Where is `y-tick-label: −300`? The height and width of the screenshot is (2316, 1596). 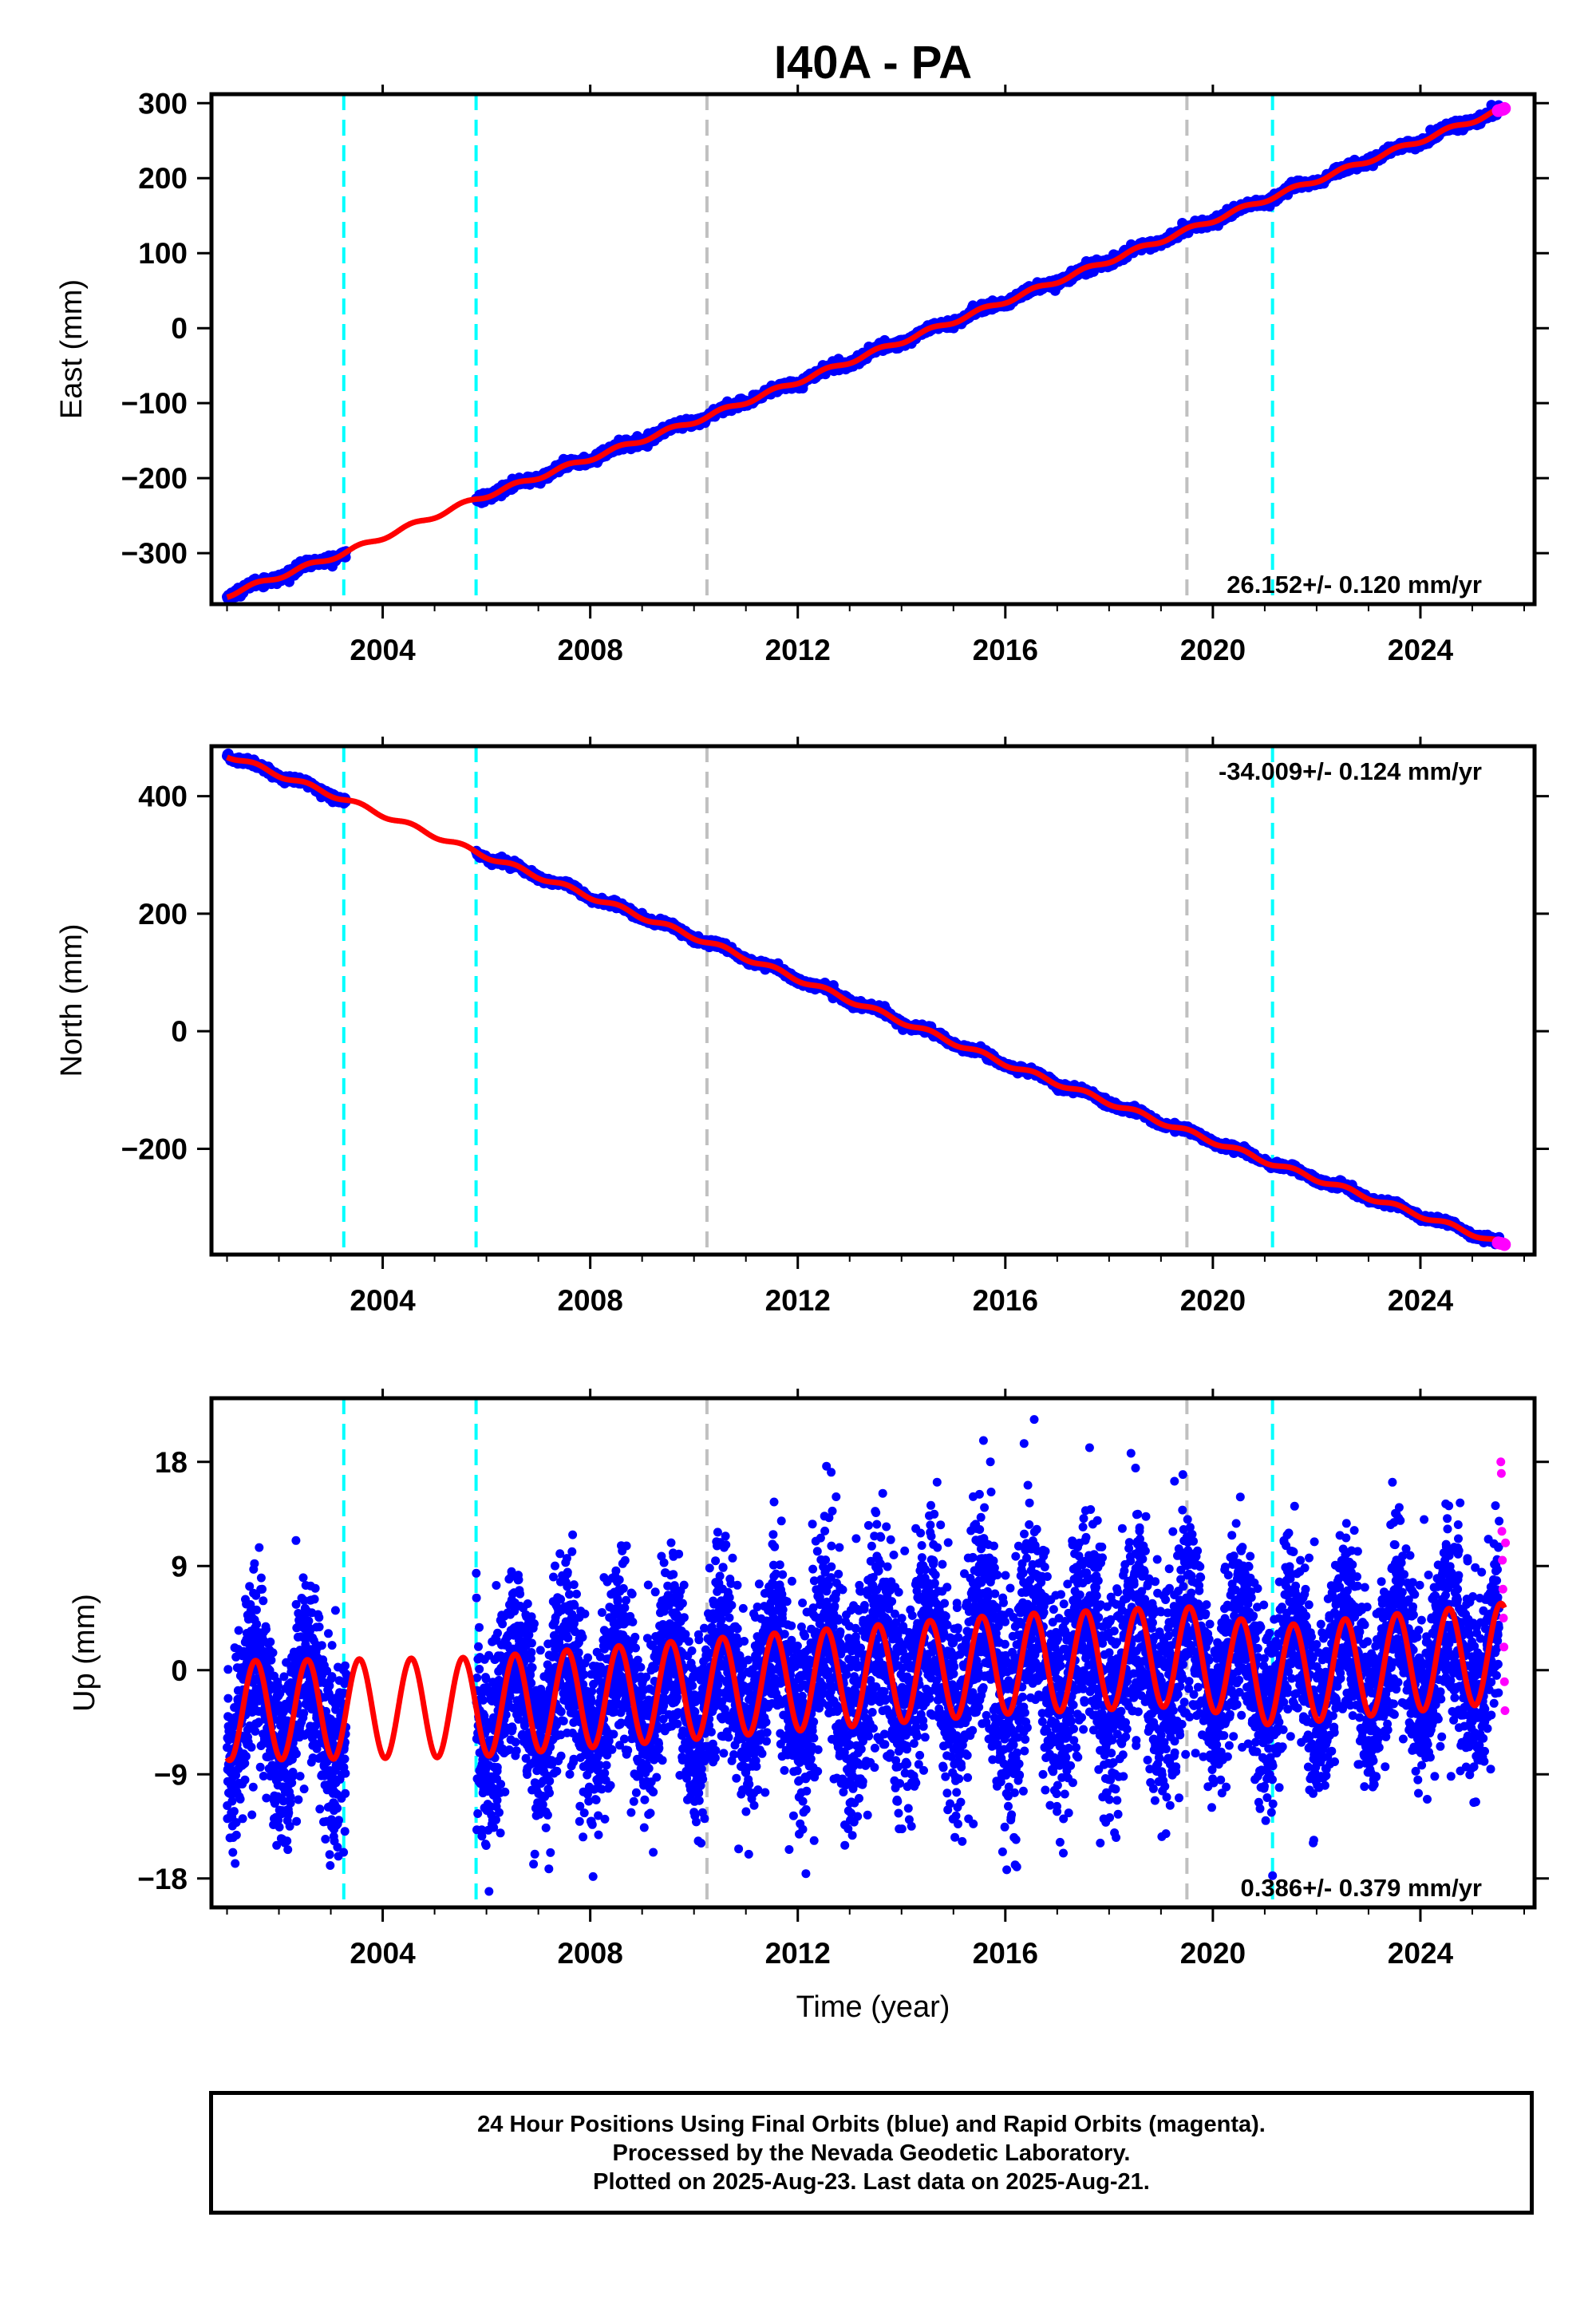 y-tick-label: −300 is located at coordinates (154, 553).